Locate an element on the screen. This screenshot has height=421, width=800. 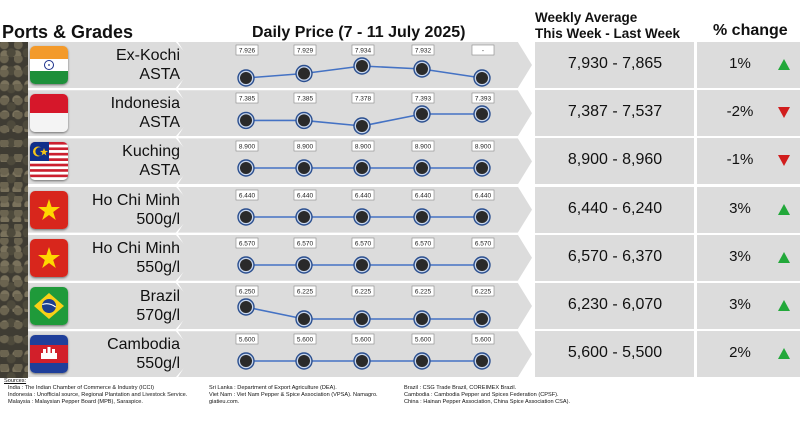
percent-change-value: -2% is located at coordinates (740, 112).